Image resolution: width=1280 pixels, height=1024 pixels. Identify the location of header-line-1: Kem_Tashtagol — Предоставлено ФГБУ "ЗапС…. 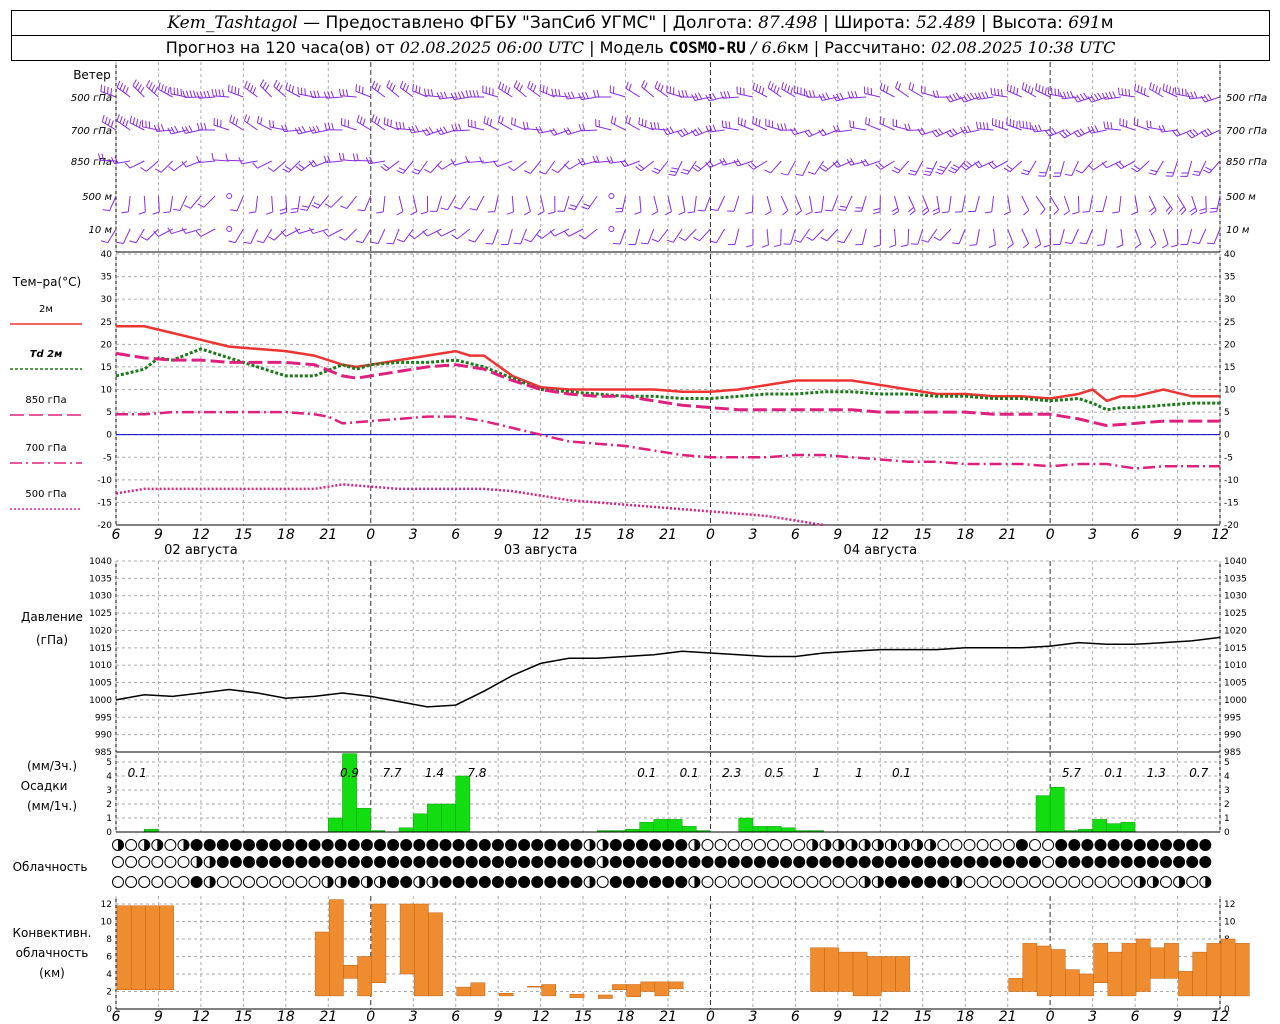
(640, 23).